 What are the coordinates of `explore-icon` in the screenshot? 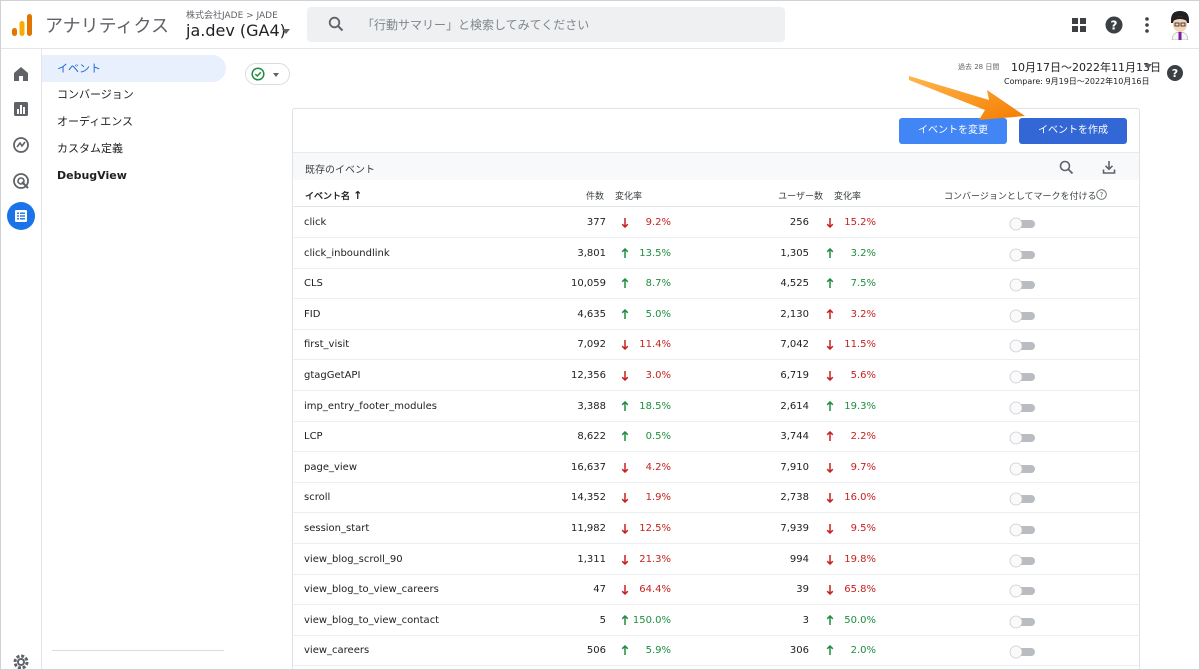 It's located at (21, 145).